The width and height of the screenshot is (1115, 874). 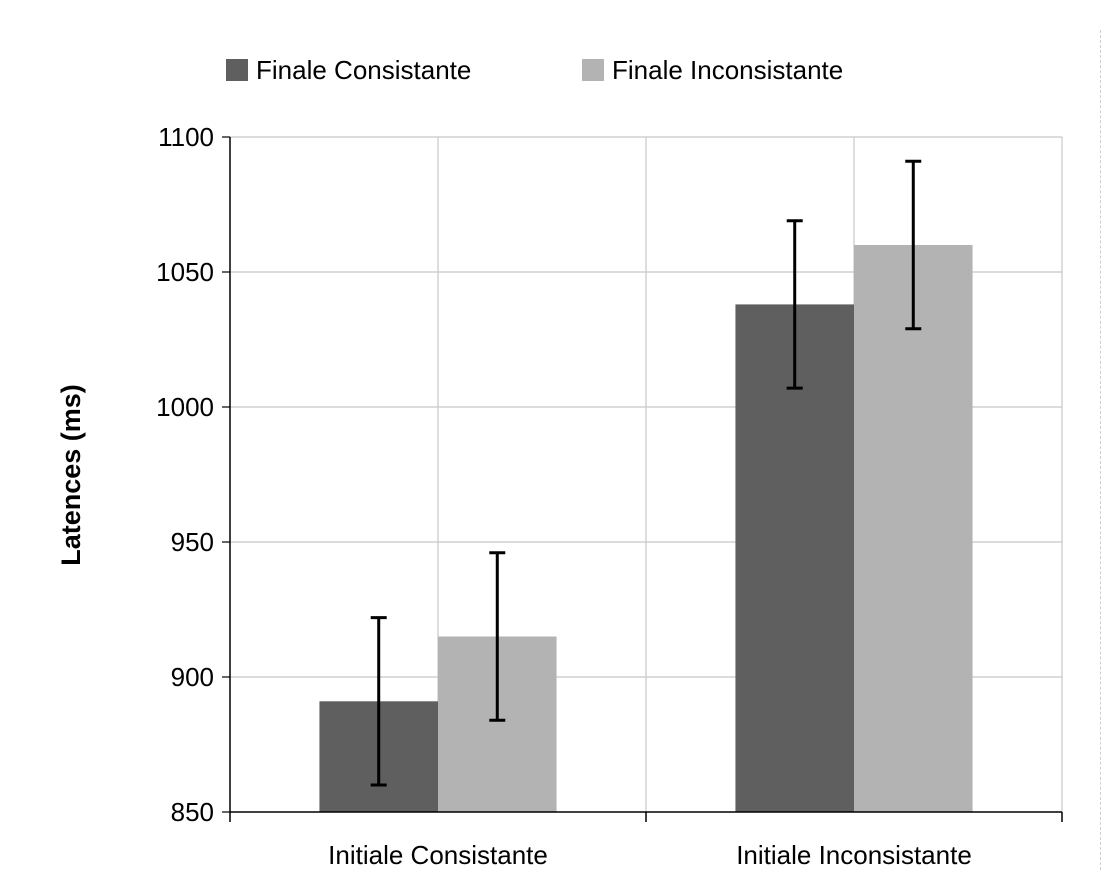 What do you see at coordinates (192, 812) in the screenshot?
I see `y-tick-label: 850` at bounding box center [192, 812].